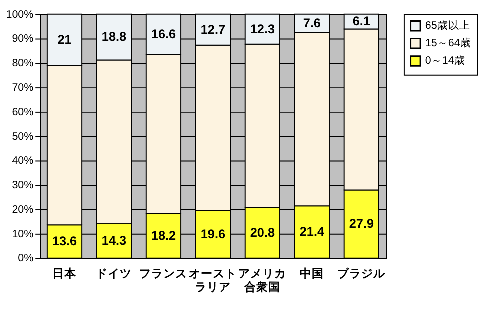 The image size is (483, 321). Describe the element at coordinates (213, 29) in the screenshot. I see `data-label: 12.7` at that location.